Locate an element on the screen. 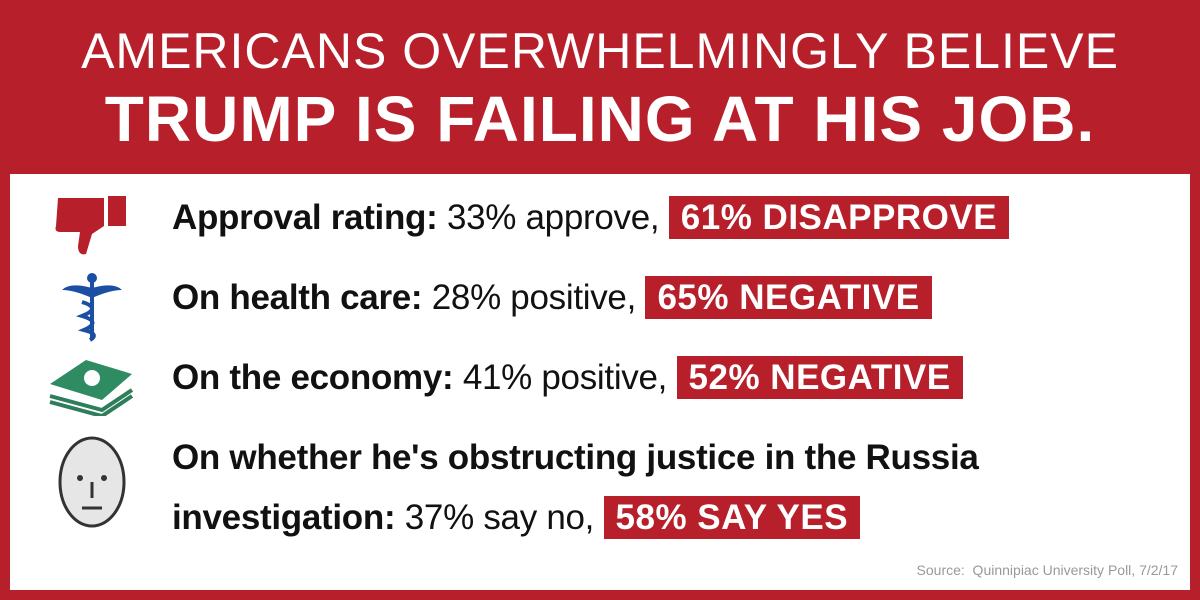 The width and height of the screenshot is (1200, 600). stat-neutral: 37% say no, is located at coordinates (499, 517).